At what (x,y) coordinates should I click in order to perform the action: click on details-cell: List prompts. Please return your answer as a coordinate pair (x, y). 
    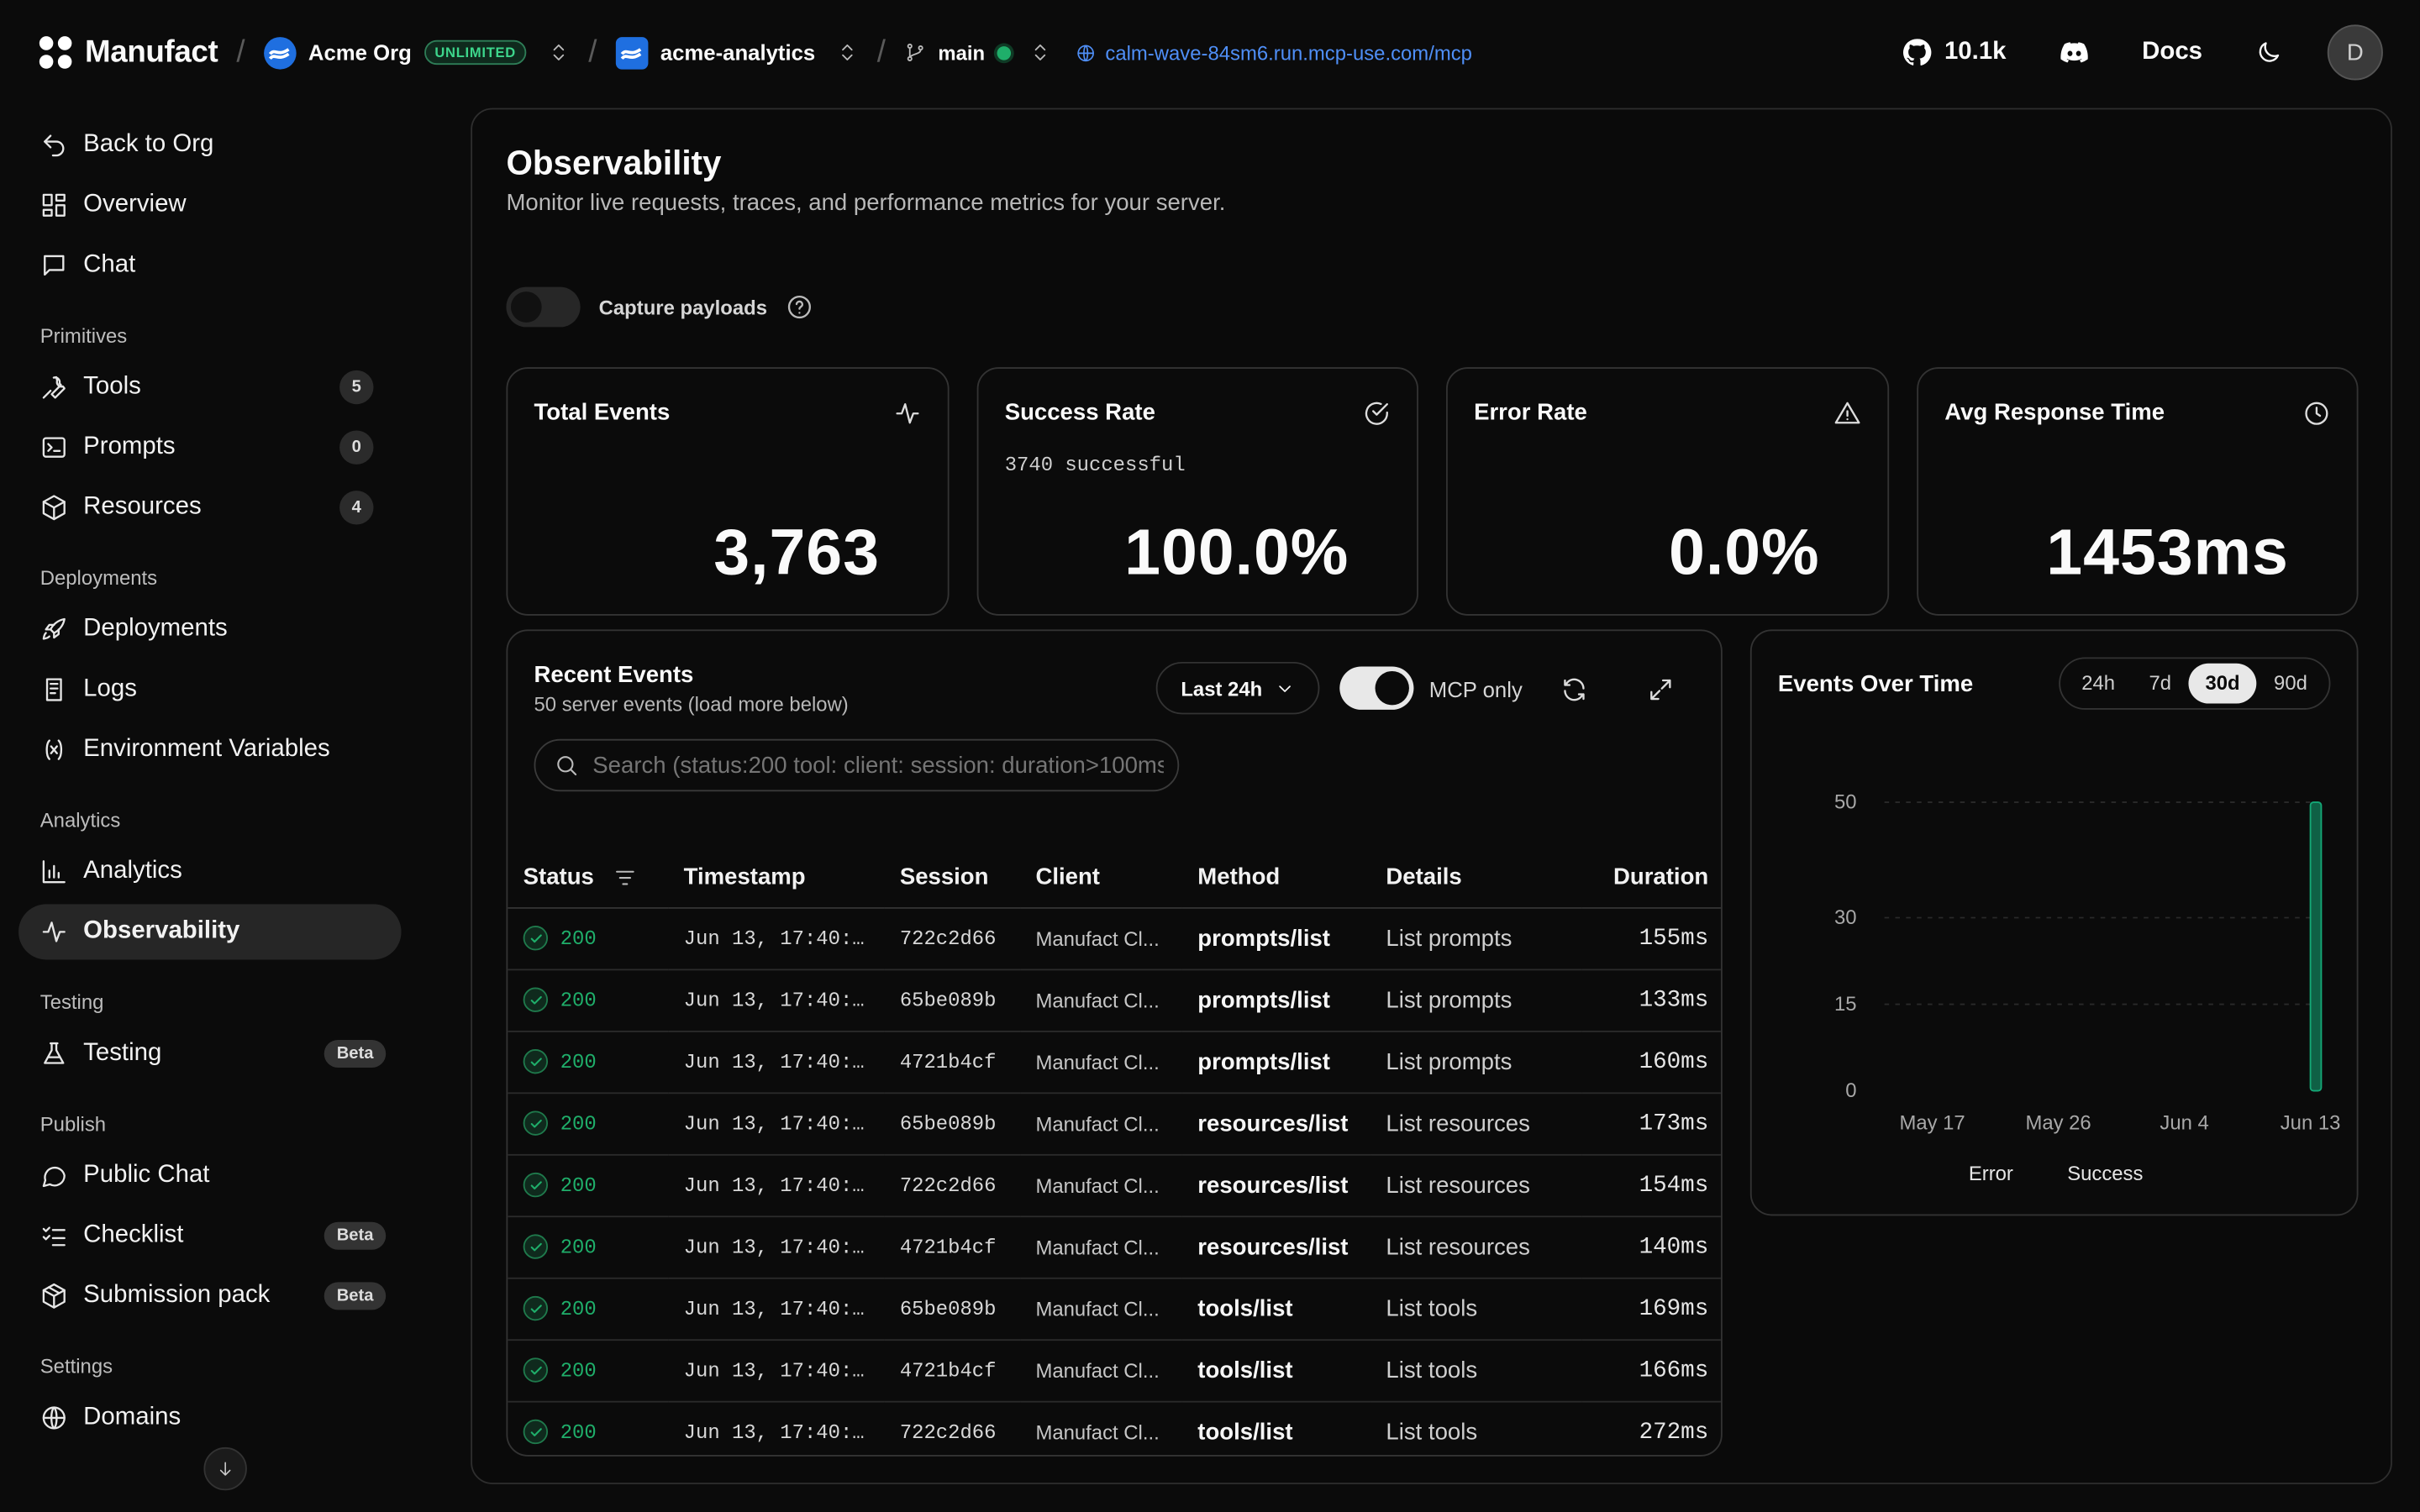
    Looking at the image, I should click on (1476, 938).